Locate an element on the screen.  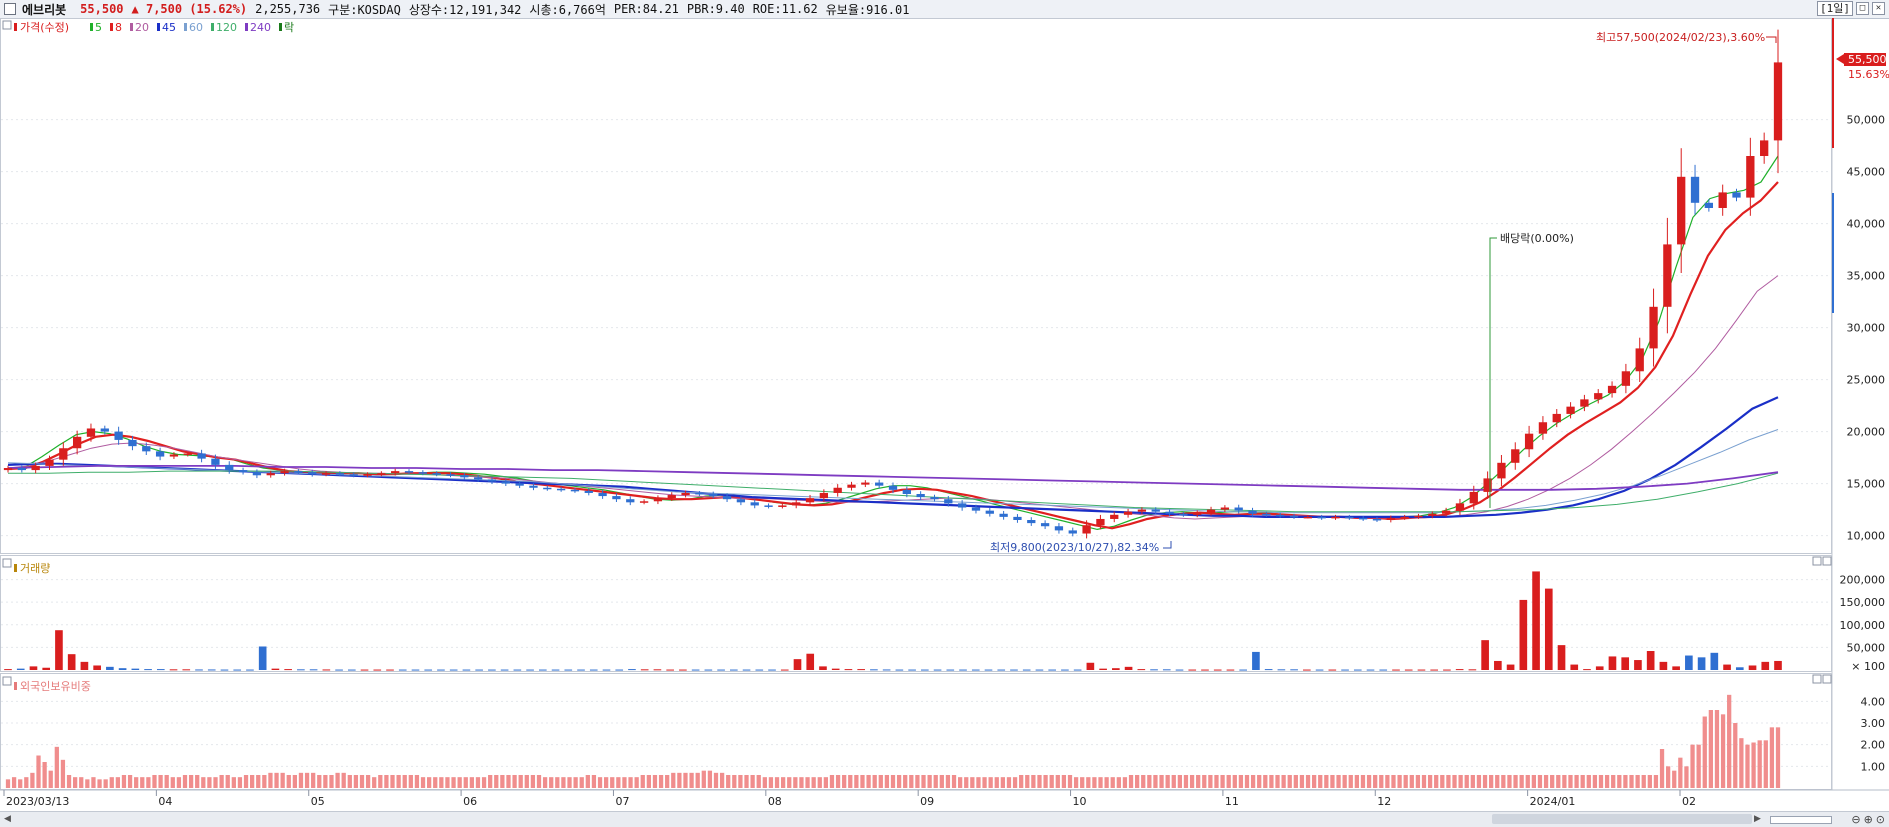
current-price: 55,500 is located at coordinates (102, 9).